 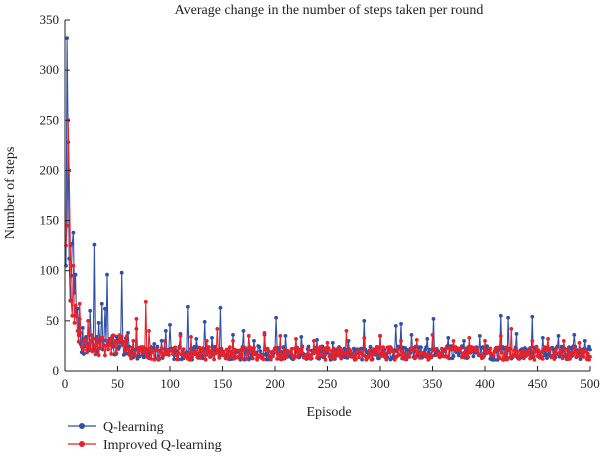 I want to click on legend-label: Q-learning, so click(x=133, y=427).